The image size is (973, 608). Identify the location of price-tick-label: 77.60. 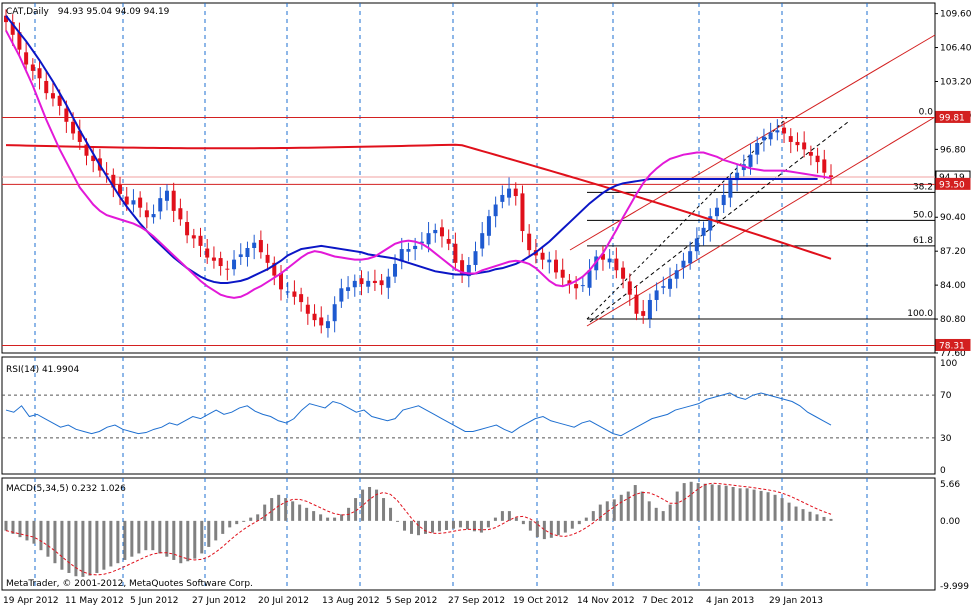
(953, 354).